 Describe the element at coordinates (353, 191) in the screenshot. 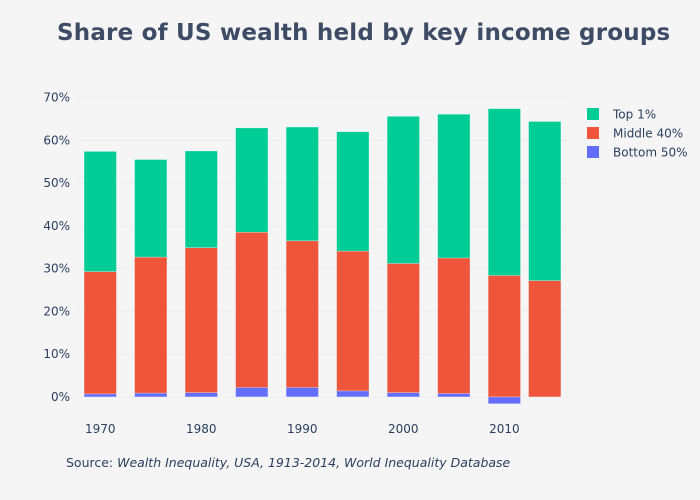

I see `bar-top-1--1995` at that location.